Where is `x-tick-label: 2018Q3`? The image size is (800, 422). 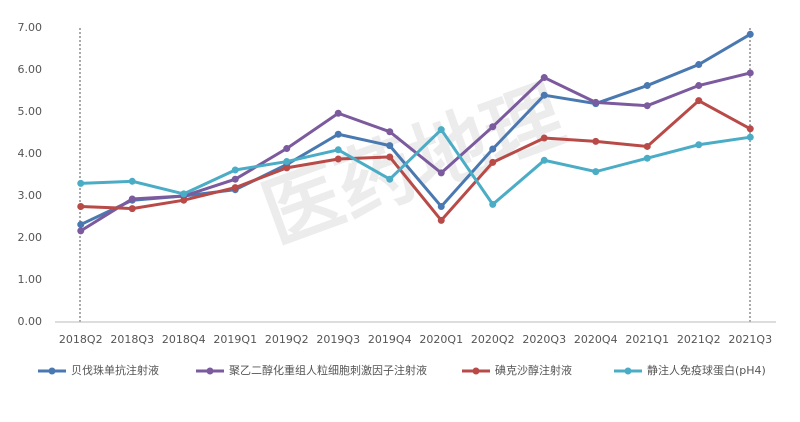
x-tick-label: 2018Q3 is located at coordinates (132, 339).